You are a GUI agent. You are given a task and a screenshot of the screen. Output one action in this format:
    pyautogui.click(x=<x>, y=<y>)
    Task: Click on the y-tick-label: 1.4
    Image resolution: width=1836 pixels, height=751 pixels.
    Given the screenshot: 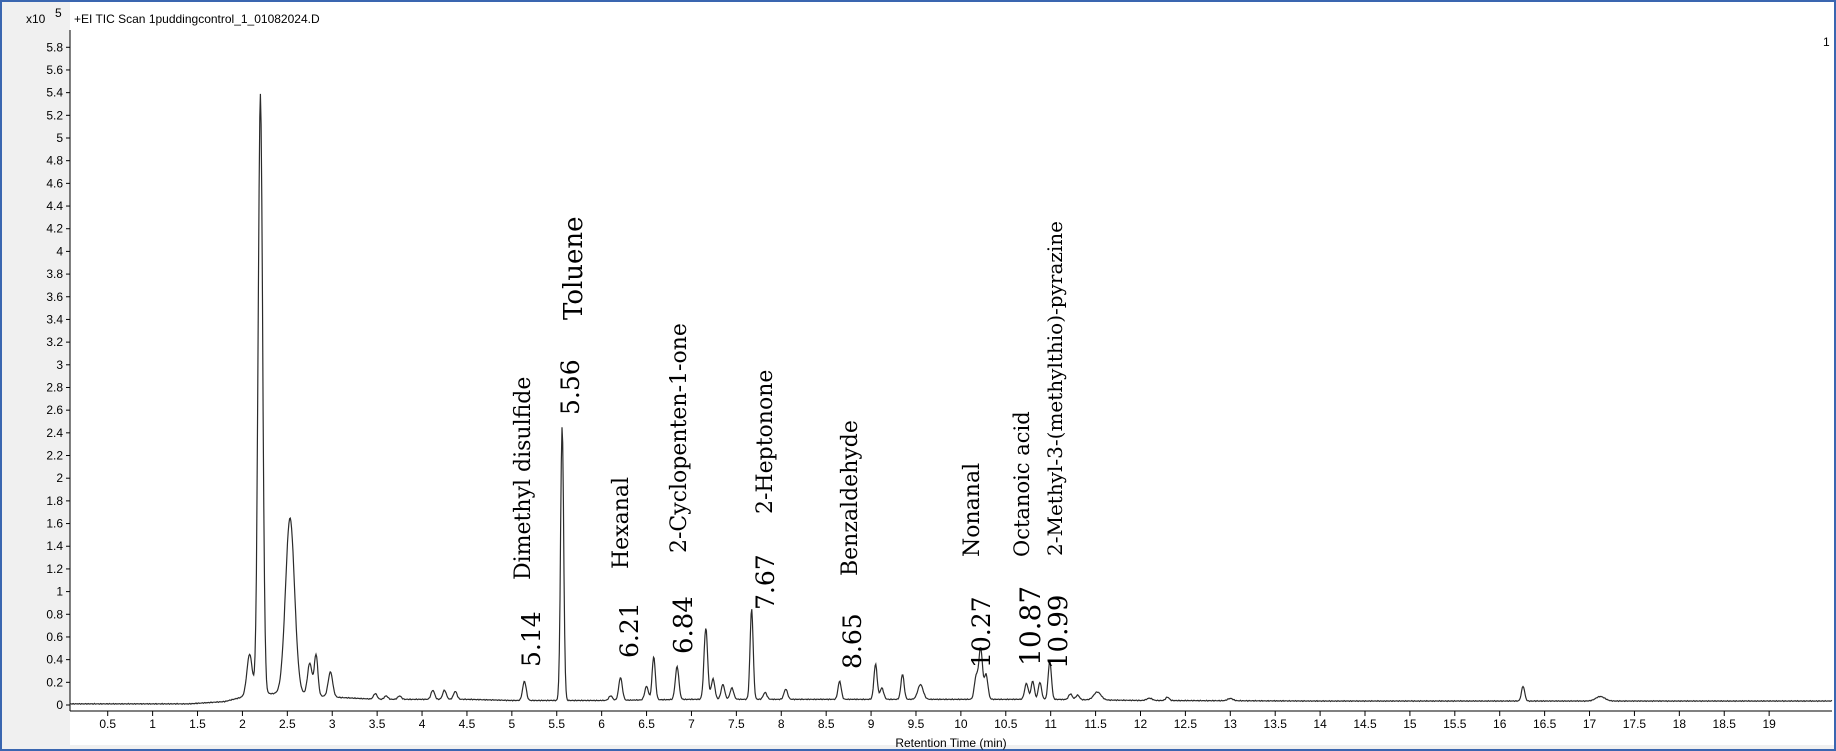 What is the action you would take?
    pyautogui.click(x=54, y=546)
    